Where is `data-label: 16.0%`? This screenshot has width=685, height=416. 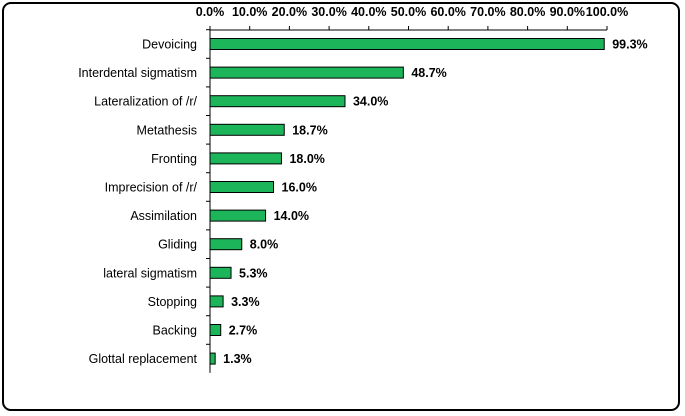
data-label: 16.0% is located at coordinates (299, 188).